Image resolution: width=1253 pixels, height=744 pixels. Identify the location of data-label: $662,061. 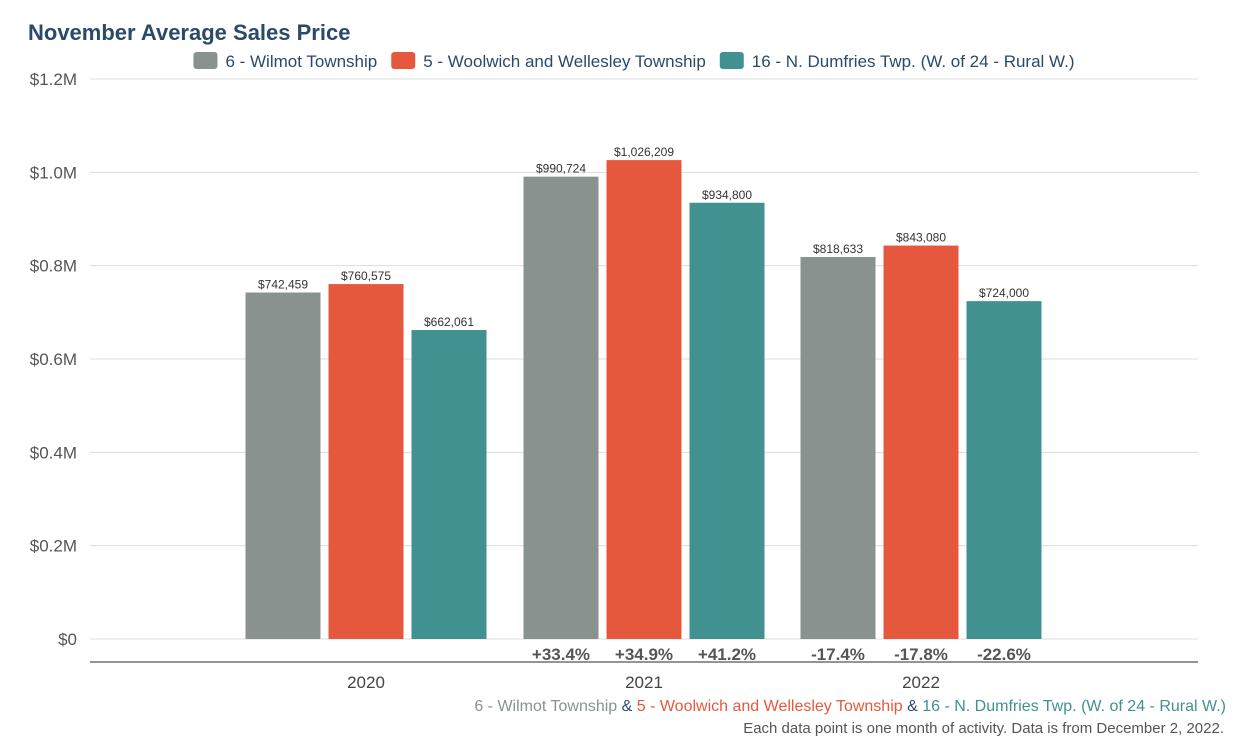
(449, 322).